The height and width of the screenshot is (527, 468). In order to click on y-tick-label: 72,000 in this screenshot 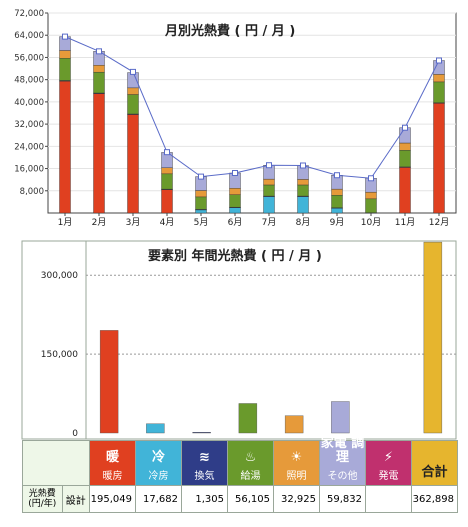, I will do `click(29, 14)`.